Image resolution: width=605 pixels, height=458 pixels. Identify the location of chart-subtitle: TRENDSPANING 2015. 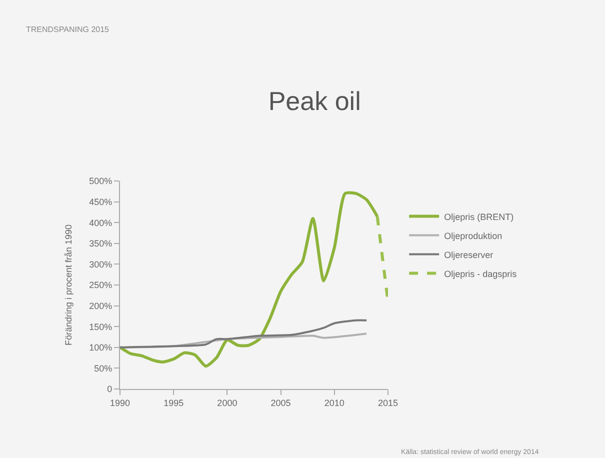
(68, 29).